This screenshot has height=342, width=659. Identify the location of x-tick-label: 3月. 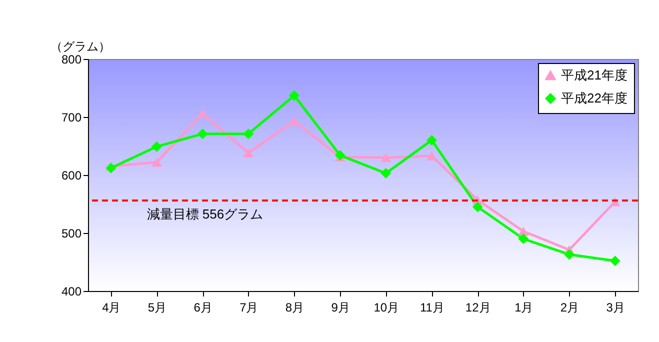
(615, 307).